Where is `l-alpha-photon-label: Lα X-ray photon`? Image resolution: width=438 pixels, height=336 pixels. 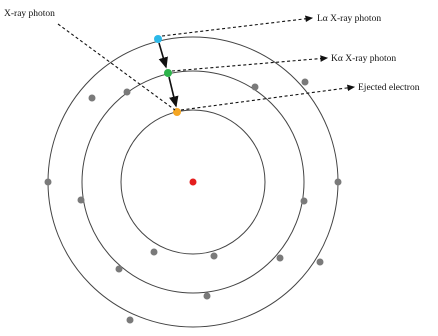 l-alpha-photon-label: Lα X-ray photon is located at coordinates (349, 19).